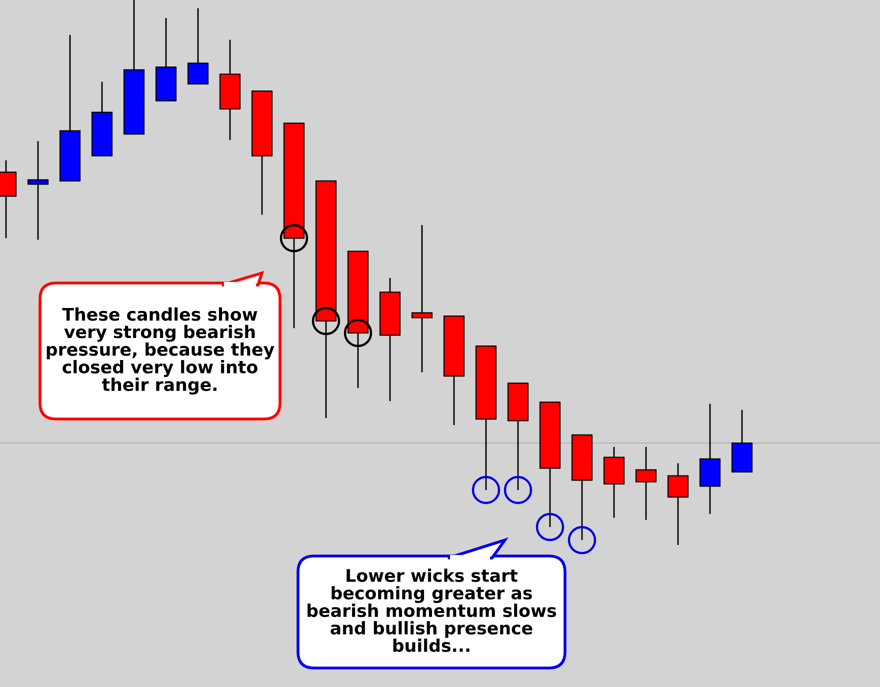 This screenshot has width=880, height=687. I want to click on annotation: These candles show very strong bearish pressure, because they closed very low into their range., so click(160, 351).